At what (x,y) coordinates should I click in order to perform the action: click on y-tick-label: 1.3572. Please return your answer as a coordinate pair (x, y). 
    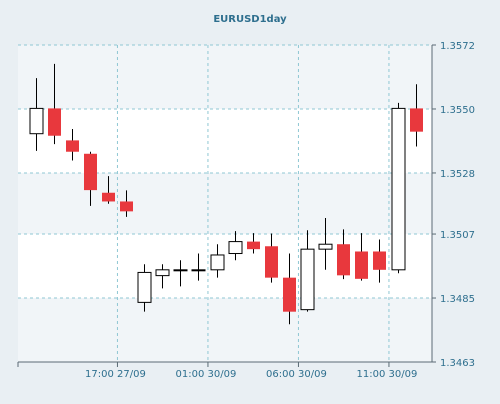
    Looking at the image, I should click on (457, 46).